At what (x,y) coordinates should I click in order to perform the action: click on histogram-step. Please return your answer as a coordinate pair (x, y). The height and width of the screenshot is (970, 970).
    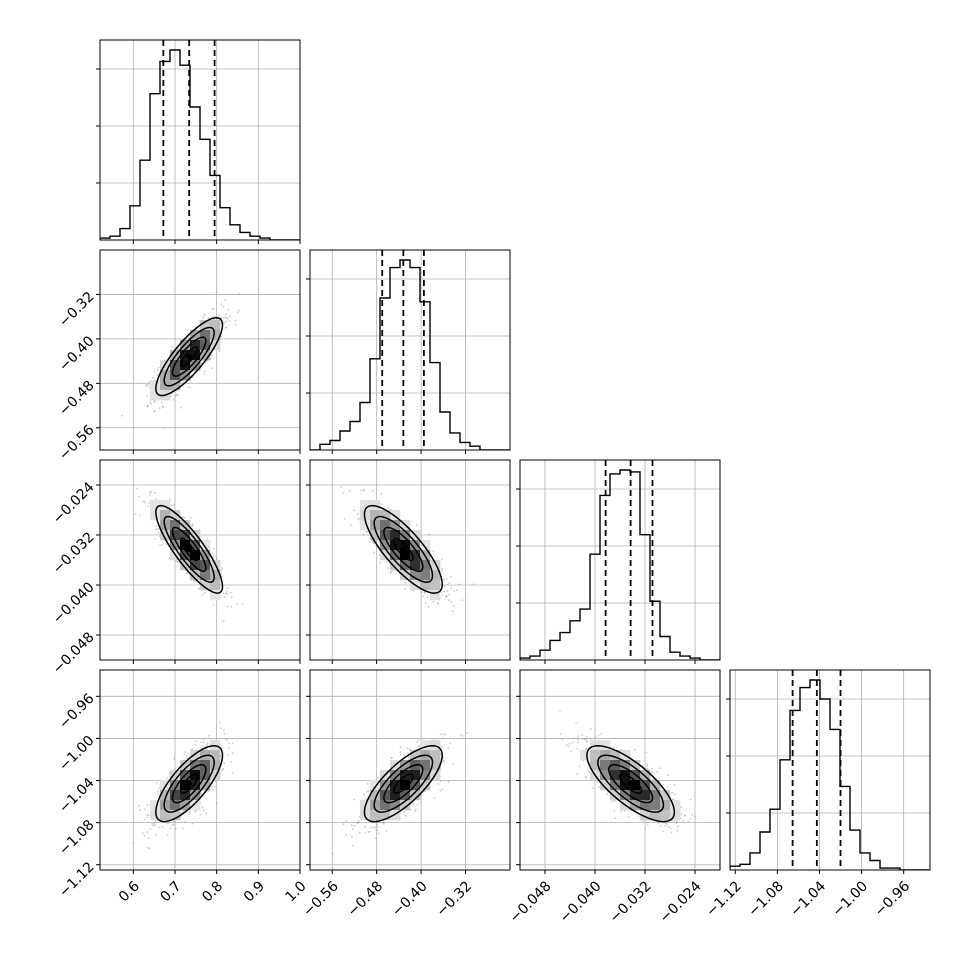
    Looking at the image, I should click on (830, 774).